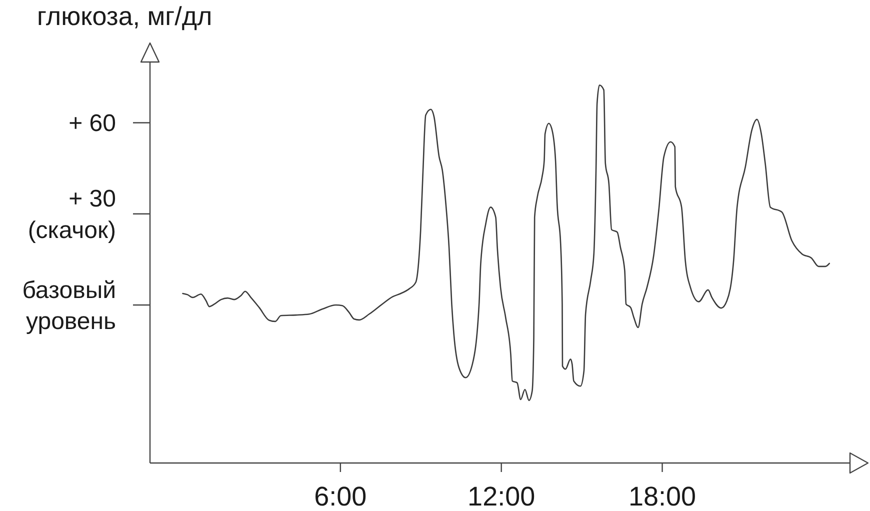 This screenshot has width=870, height=511. Describe the element at coordinates (340, 496) in the screenshot. I see `x-tick-label: 6:00` at that location.